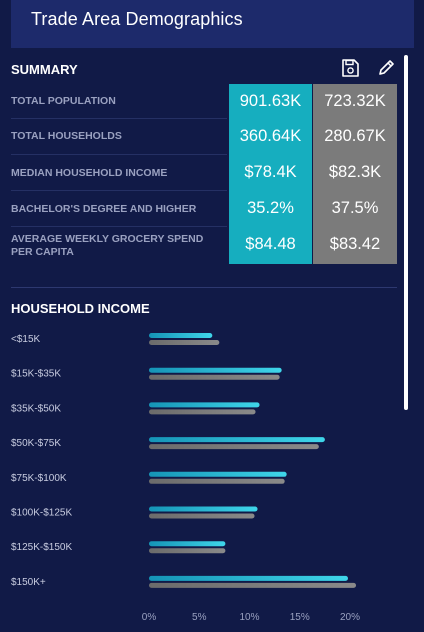 The width and height of the screenshot is (424, 632). I want to click on row-label-bachelors-degree: BACHELOR'S DEGREE AND HIGHER, so click(104, 209).